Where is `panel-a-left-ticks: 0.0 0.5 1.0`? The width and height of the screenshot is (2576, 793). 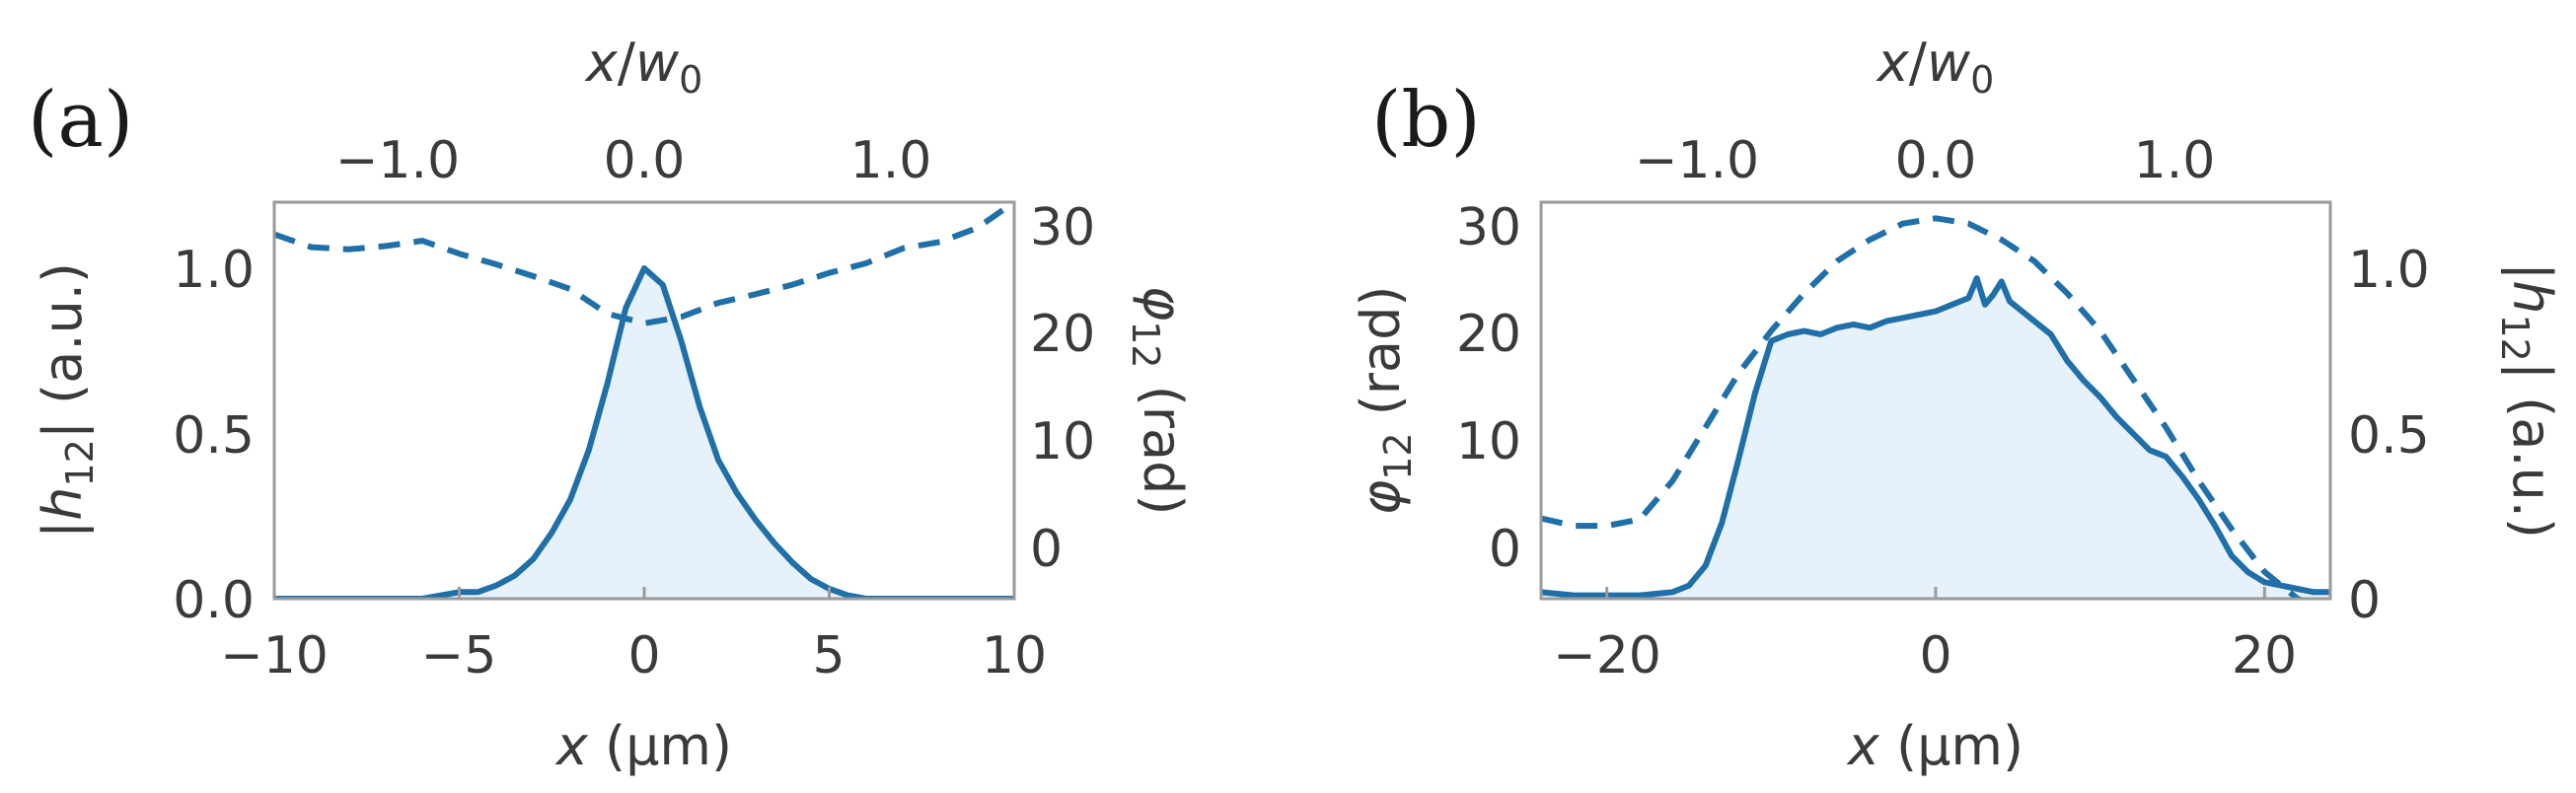
panel-a-left-ticks: 0.0 0.5 1.0 is located at coordinates (214, 435).